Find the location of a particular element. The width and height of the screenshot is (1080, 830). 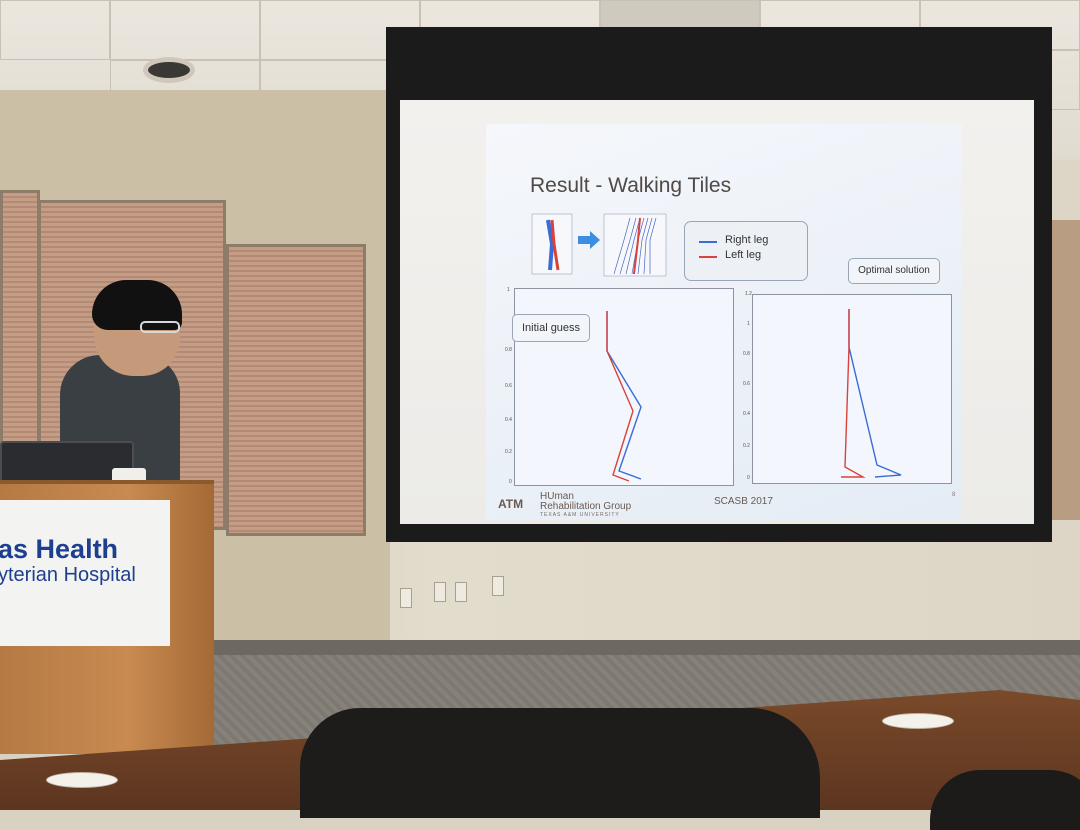

lab-name-line1: HUman is located at coordinates (557, 496).